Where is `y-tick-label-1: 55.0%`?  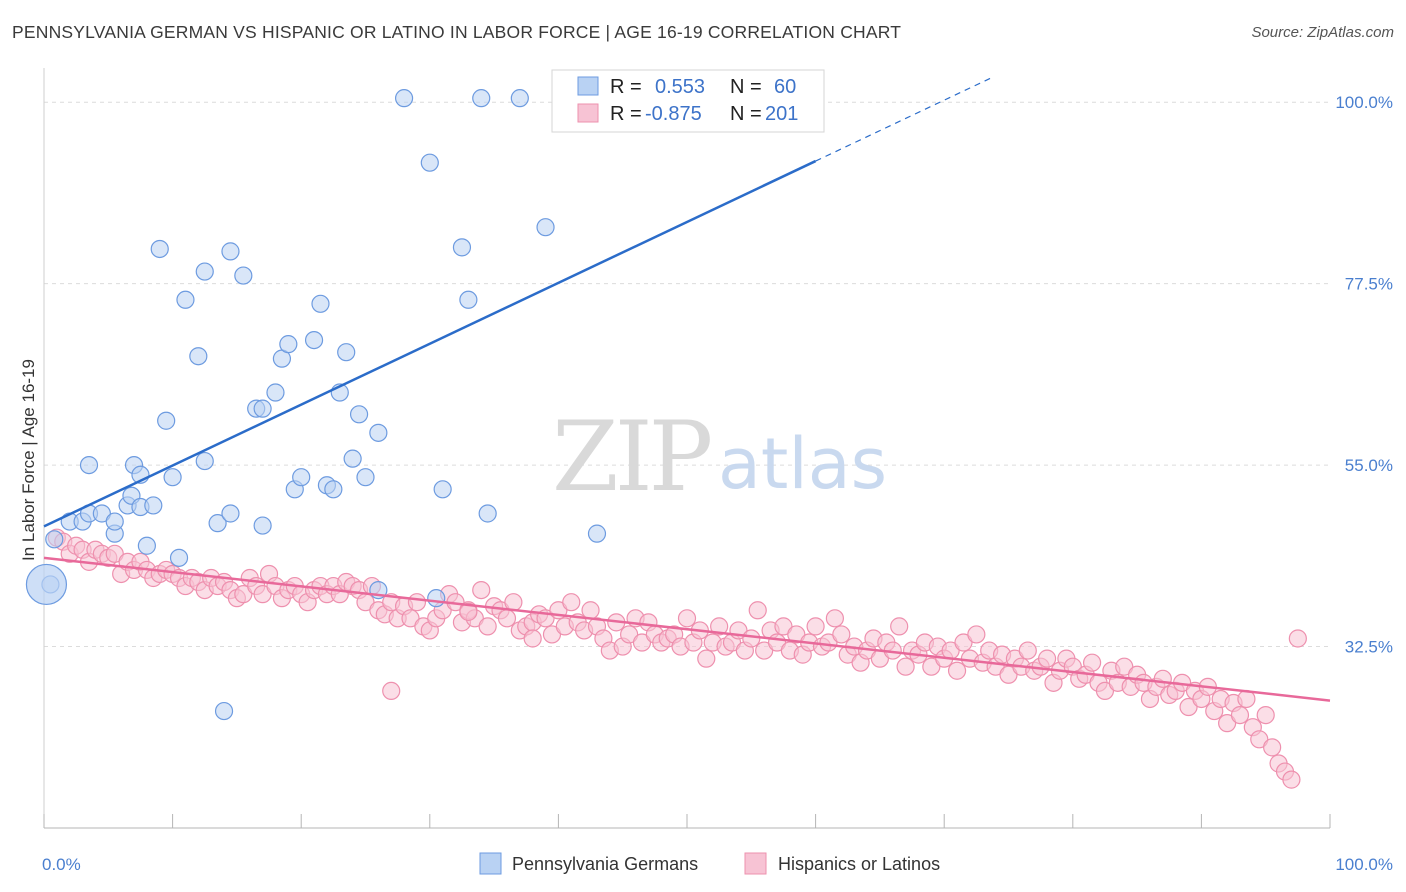 y-tick-label-1: 55.0% is located at coordinates (1369, 465).